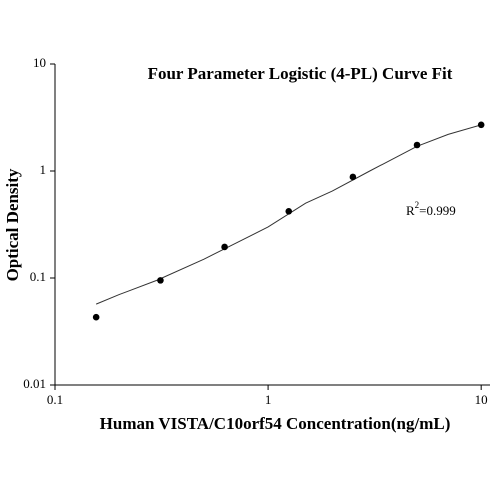 The image size is (500, 500). Describe the element at coordinates (55, 399) in the screenshot. I see `x-tick-label: 0.1` at that location.